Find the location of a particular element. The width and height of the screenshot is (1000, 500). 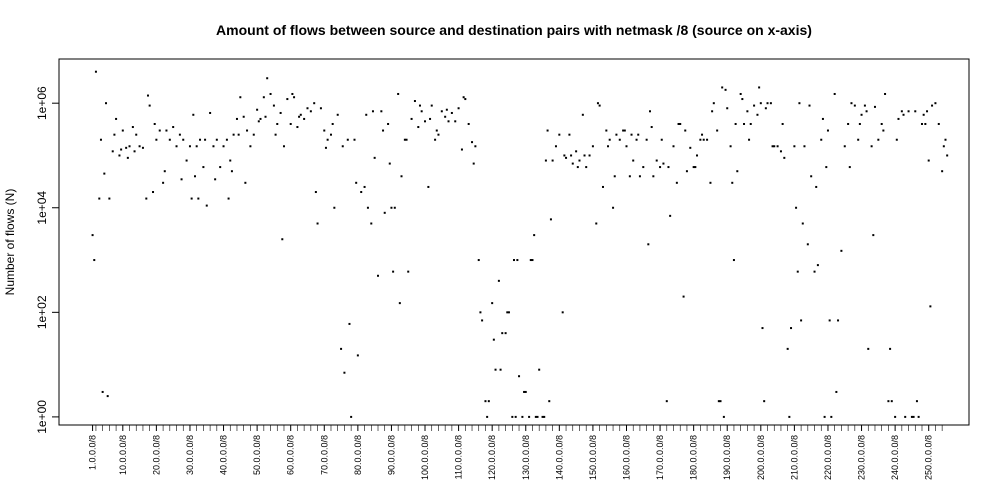

y-axis-label: Number of flows (N) is located at coordinates (10, 242).